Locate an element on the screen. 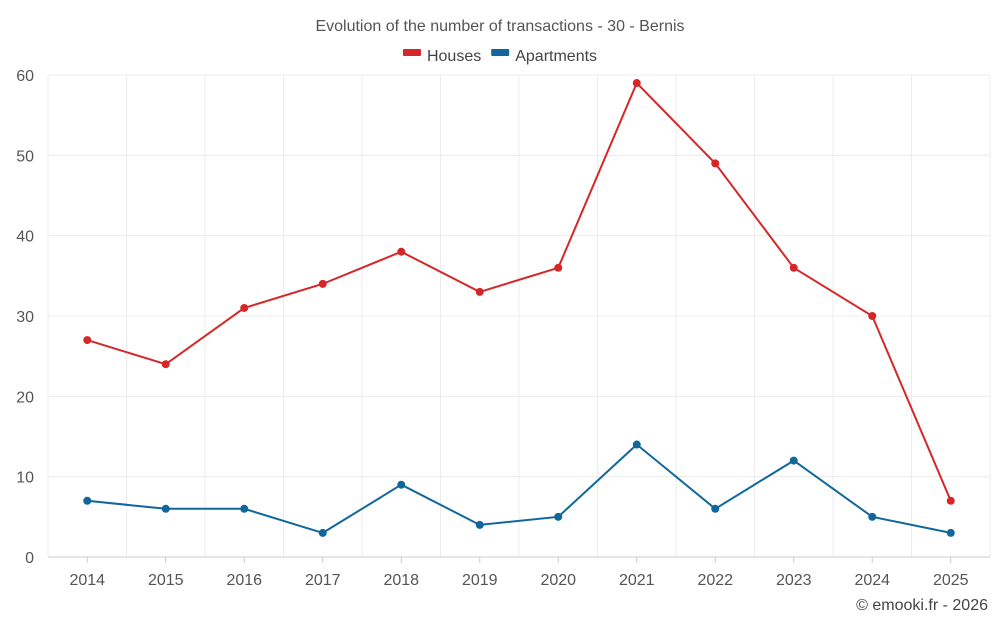 This screenshot has height=625, width=1000. series-apartments is located at coordinates (519, 488).